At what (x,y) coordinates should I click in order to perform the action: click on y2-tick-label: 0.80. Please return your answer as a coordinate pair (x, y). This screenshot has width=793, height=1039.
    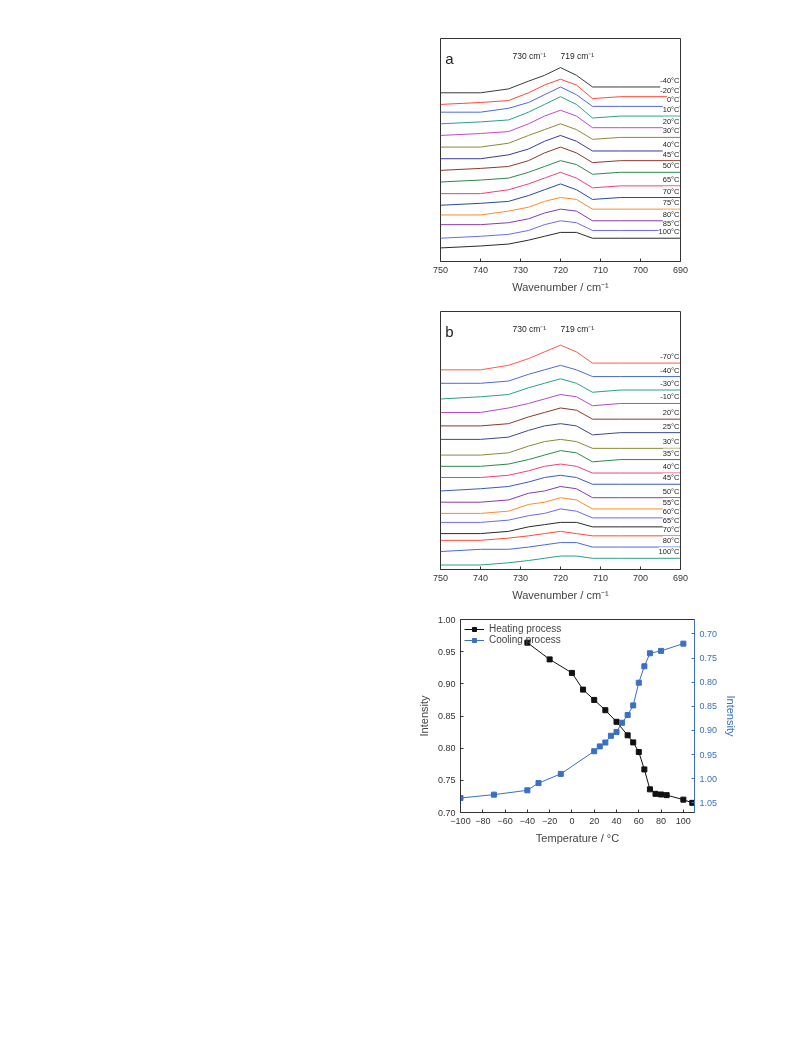
    Looking at the image, I should click on (708, 682).